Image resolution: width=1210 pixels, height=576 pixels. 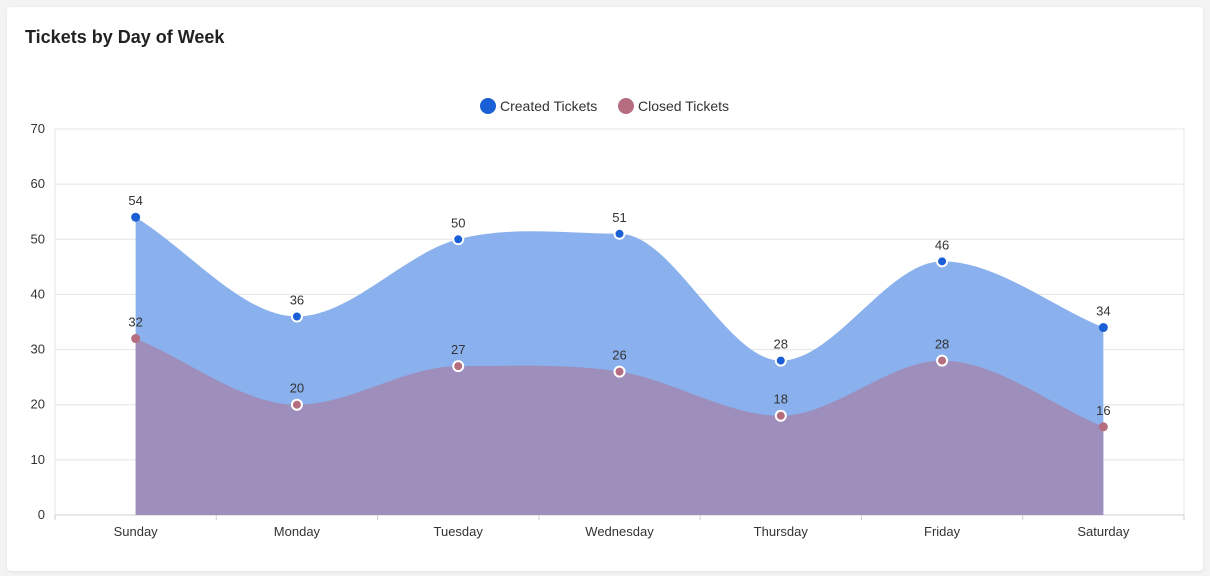 What do you see at coordinates (38, 238) in the screenshot?
I see `y-tick-label: 50` at bounding box center [38, 238].